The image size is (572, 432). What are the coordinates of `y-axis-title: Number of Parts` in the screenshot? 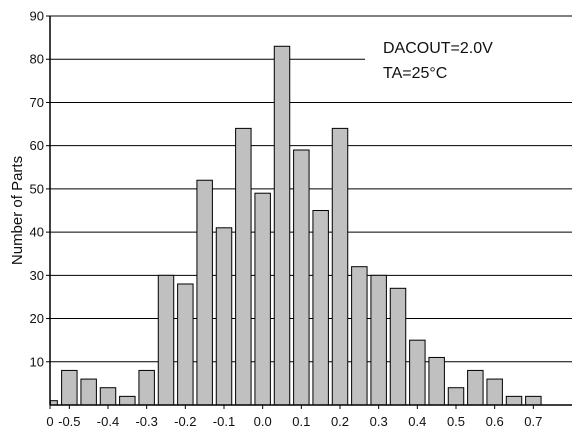 It's located at (17, 210).